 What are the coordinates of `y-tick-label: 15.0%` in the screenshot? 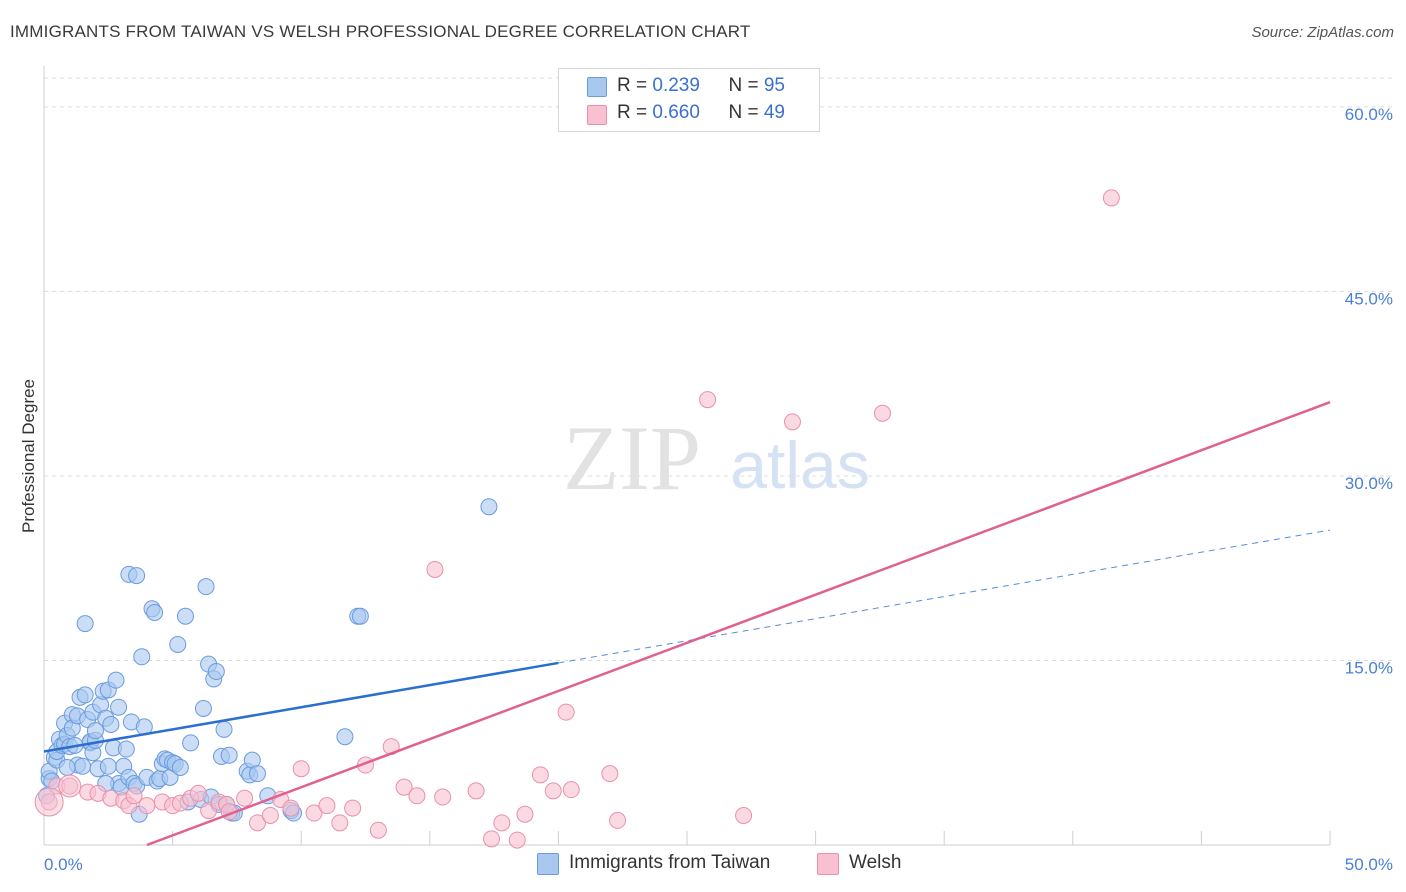 It's located at (1369, 667).